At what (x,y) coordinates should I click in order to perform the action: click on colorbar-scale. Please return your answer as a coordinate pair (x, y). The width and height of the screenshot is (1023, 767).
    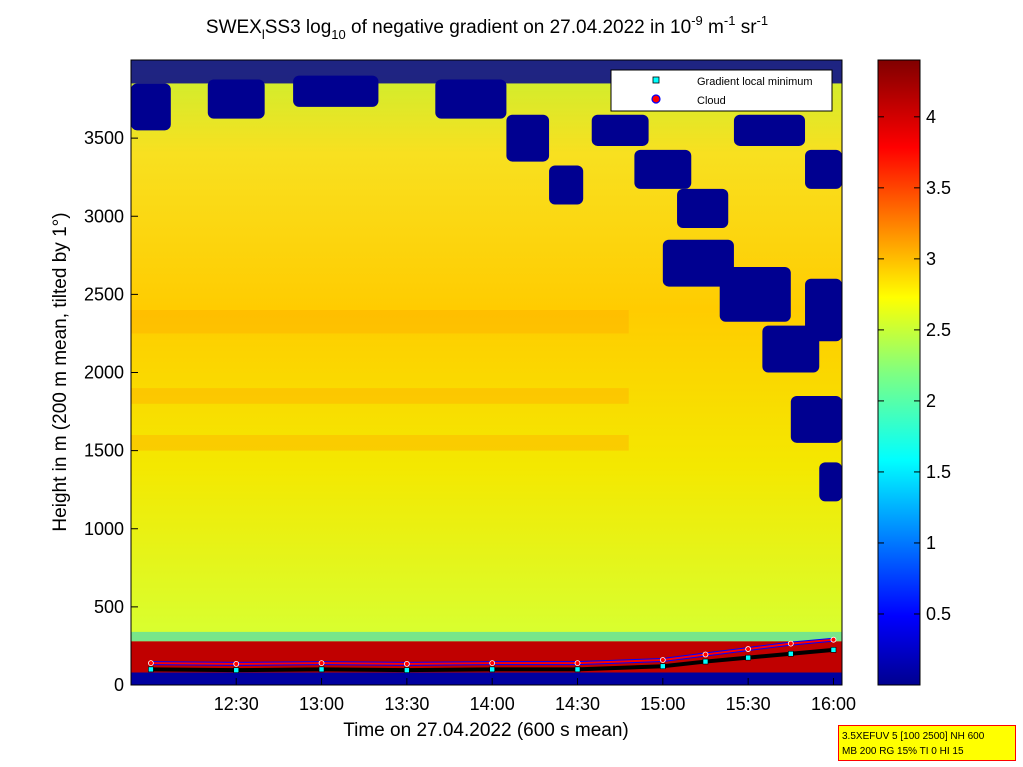
    Looking at the image, I should click on (899, 372).